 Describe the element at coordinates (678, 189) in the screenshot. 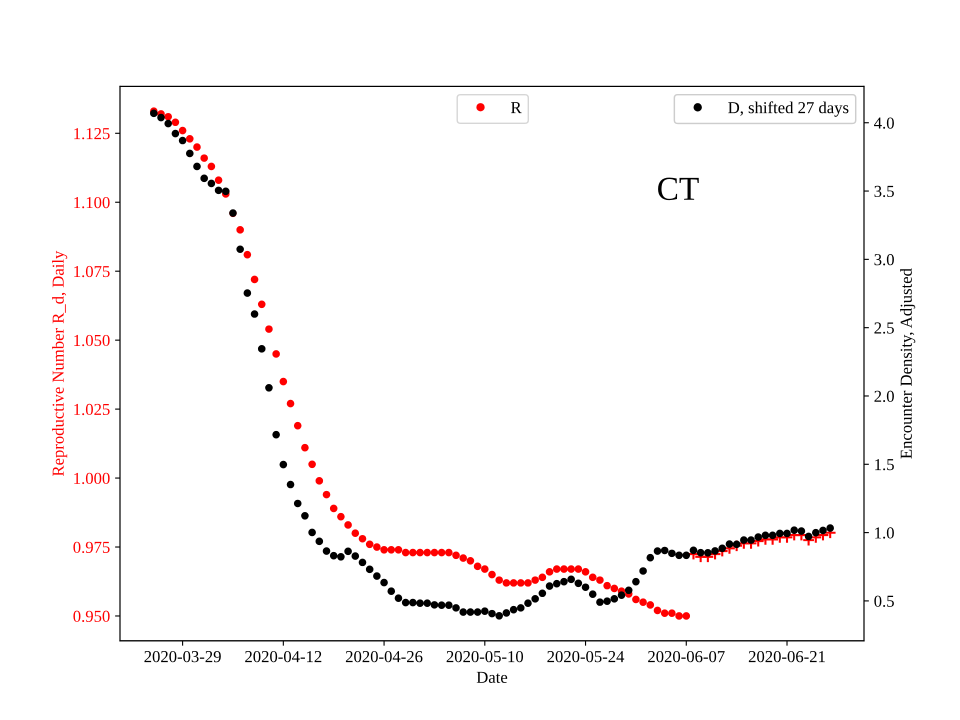

I see `annotation: CT` at that location.